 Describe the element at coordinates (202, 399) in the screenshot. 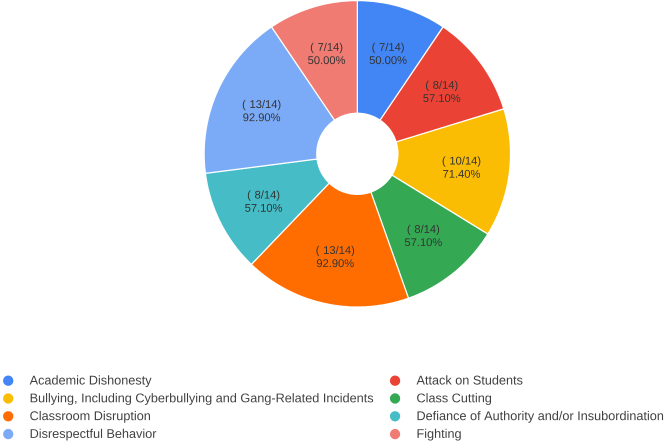

I see `legend-label: Bullying, Including Cyberbullying and Gang-Related Incidents` at that location.